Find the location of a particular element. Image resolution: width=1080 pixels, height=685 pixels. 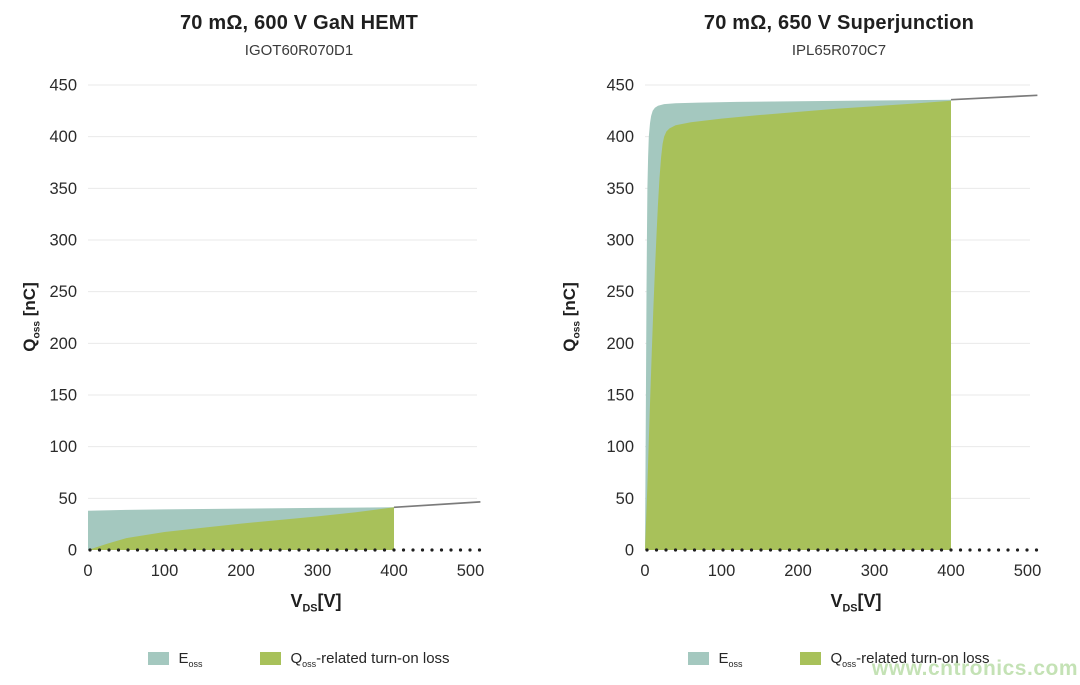

label-text: Q is located at coordinates (296, 658).